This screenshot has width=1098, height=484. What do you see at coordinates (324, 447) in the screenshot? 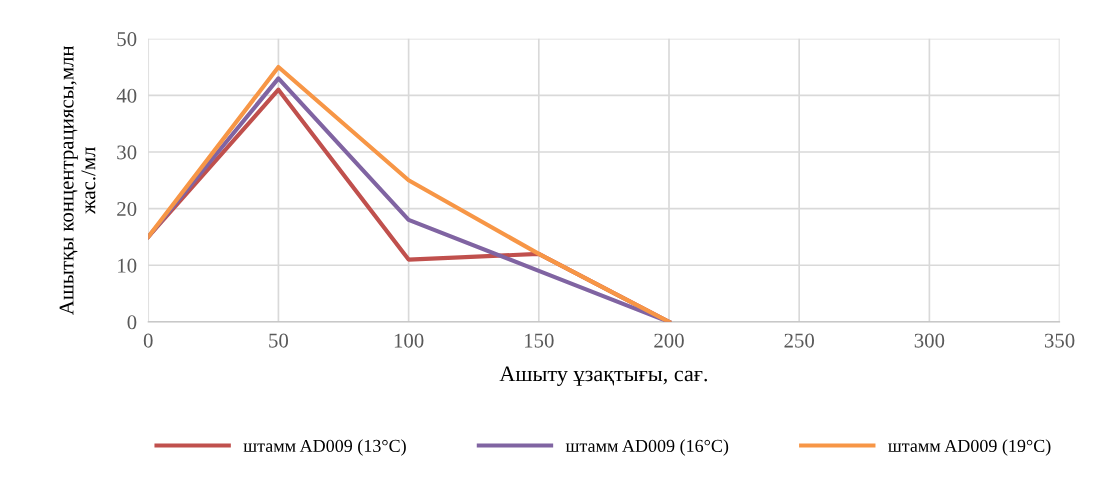
I see `legend-label: штамм AD009 (13°C)` at bounding box center [324, 447].